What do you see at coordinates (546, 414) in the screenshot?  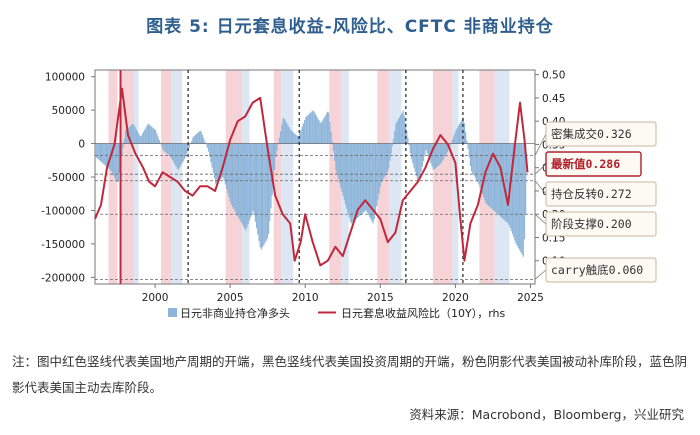 I see `data-source: 资料来源：Macrobond，Bloomberg，兴业研究` at bounding box center [546, 414].